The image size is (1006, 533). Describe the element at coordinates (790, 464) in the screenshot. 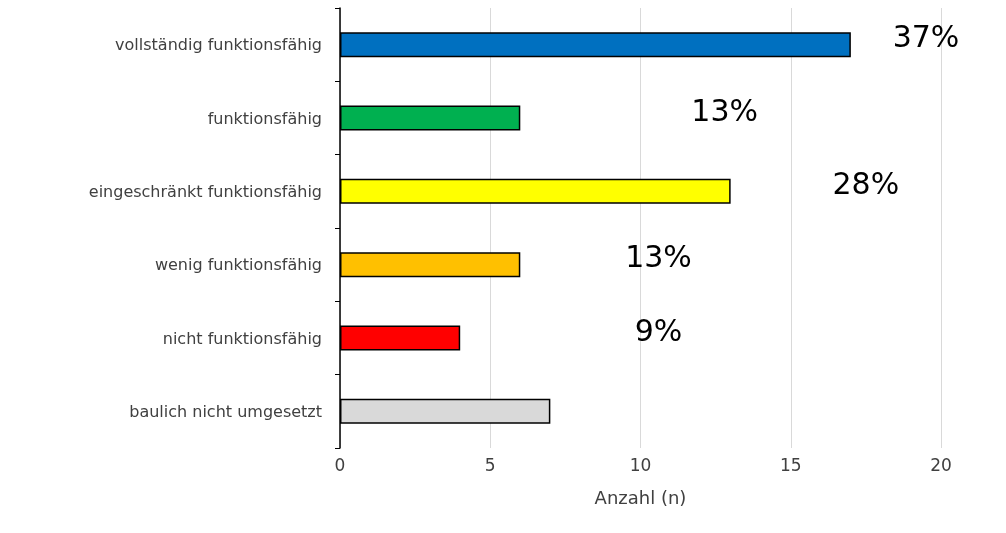

I see `x-tick-label: 15` at that location.